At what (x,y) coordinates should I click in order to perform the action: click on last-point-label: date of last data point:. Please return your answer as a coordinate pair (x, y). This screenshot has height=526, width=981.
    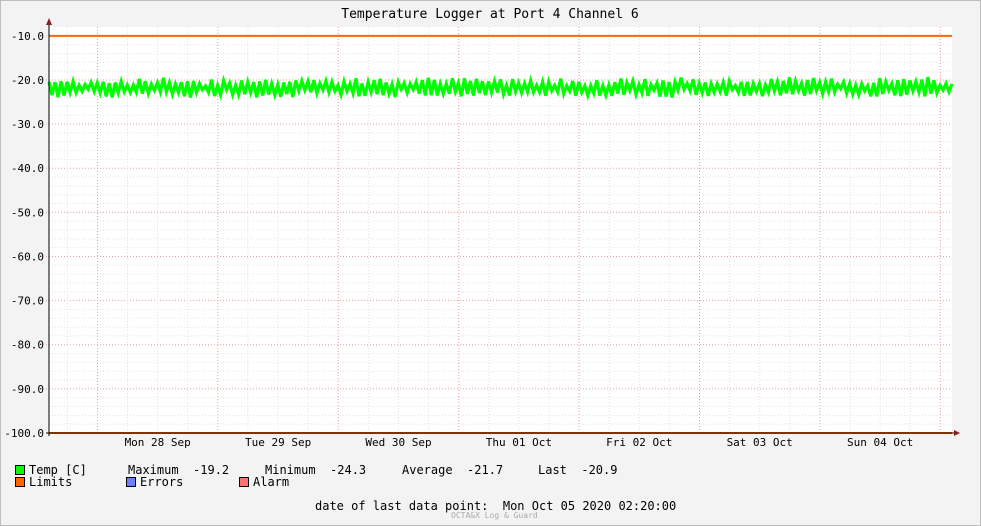
    Looking at the image, I should click on (402, 506).